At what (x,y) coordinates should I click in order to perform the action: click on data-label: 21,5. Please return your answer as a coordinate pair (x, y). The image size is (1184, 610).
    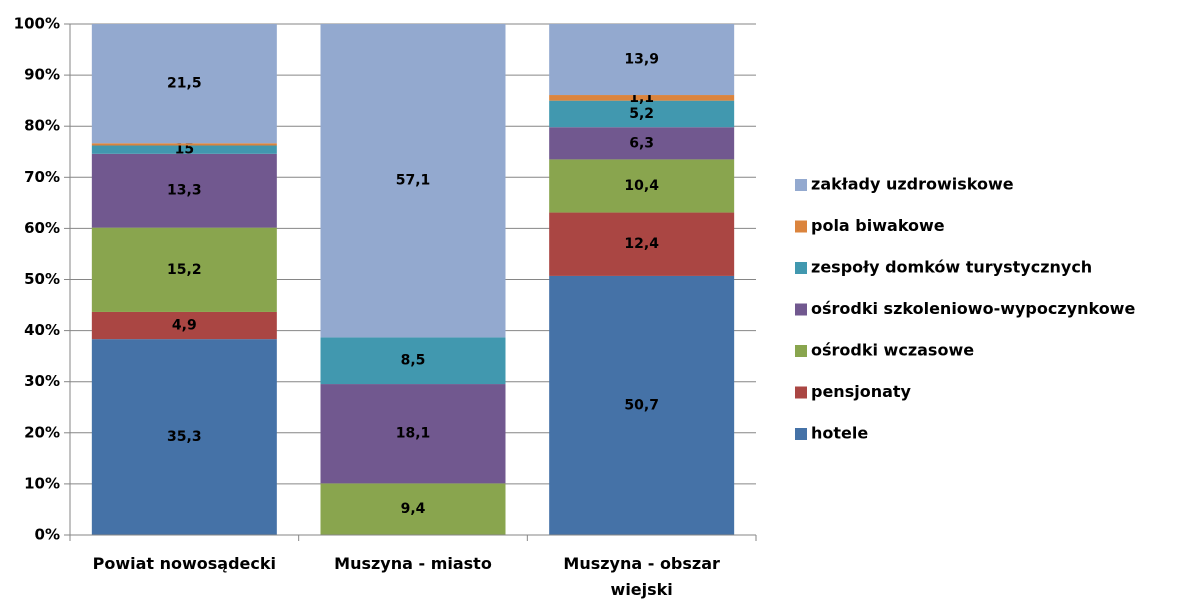
    Looking at the image, I should click on (184, 84).